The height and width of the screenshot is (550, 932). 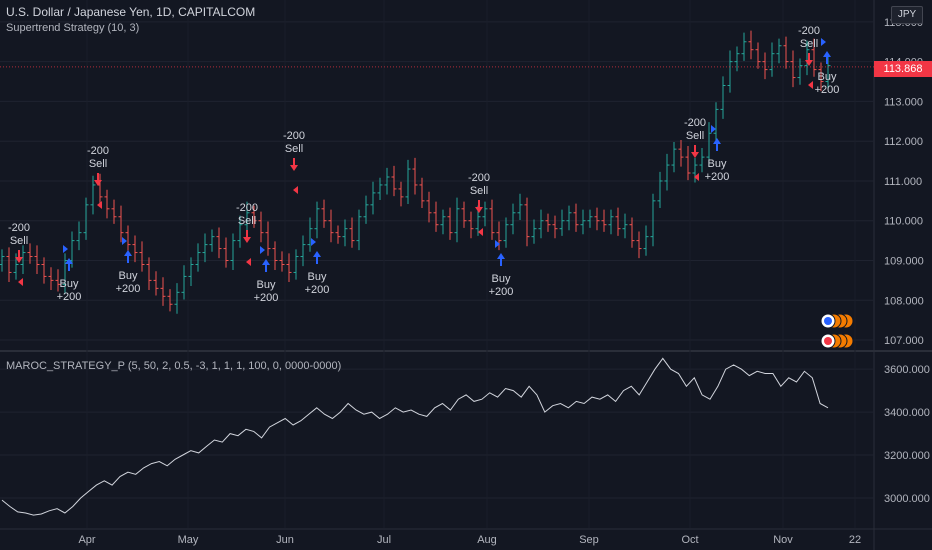 What do you see at coordinates (904, 262) in the screenshot?
I see `y-tick-label: 109.000` at bounding box center [904, 262].